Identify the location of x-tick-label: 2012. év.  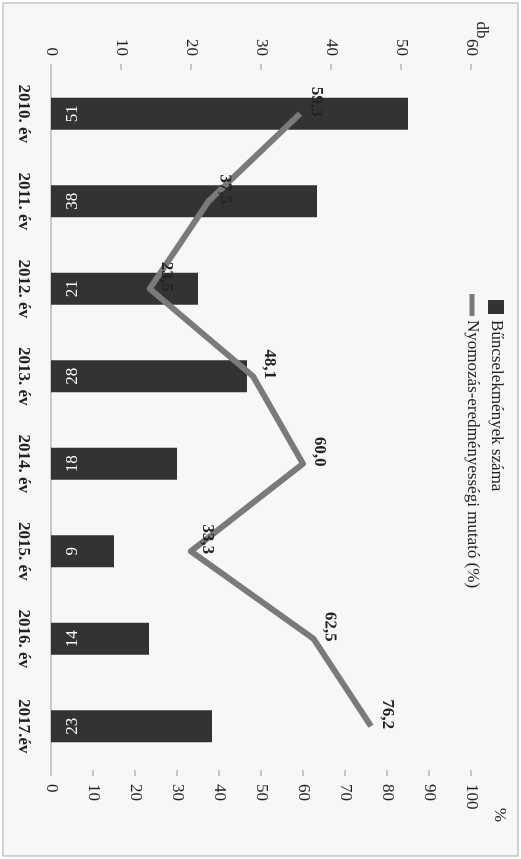
(24, 288).